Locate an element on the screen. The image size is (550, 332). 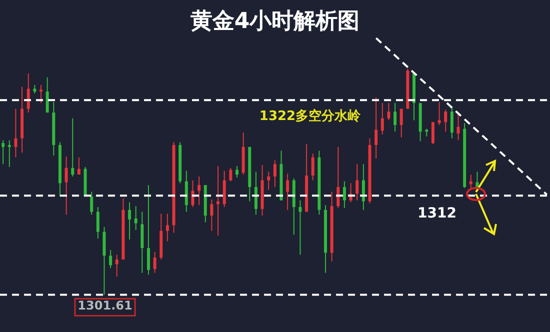
chart-title: 黄金4小时解析图 is located at coordinates (275, 22).